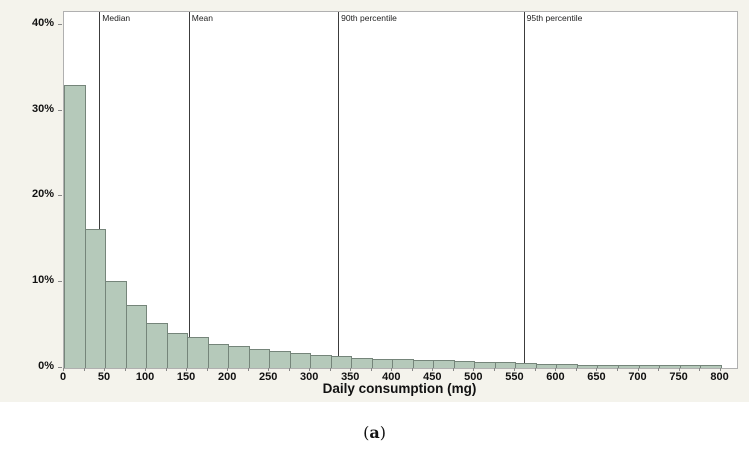 This screenshot has height=454, width=749. What do you see at coordinates (104, 377) in the screenshot?
I see `x-tick-label: 50` at bounding box center [104, 377].